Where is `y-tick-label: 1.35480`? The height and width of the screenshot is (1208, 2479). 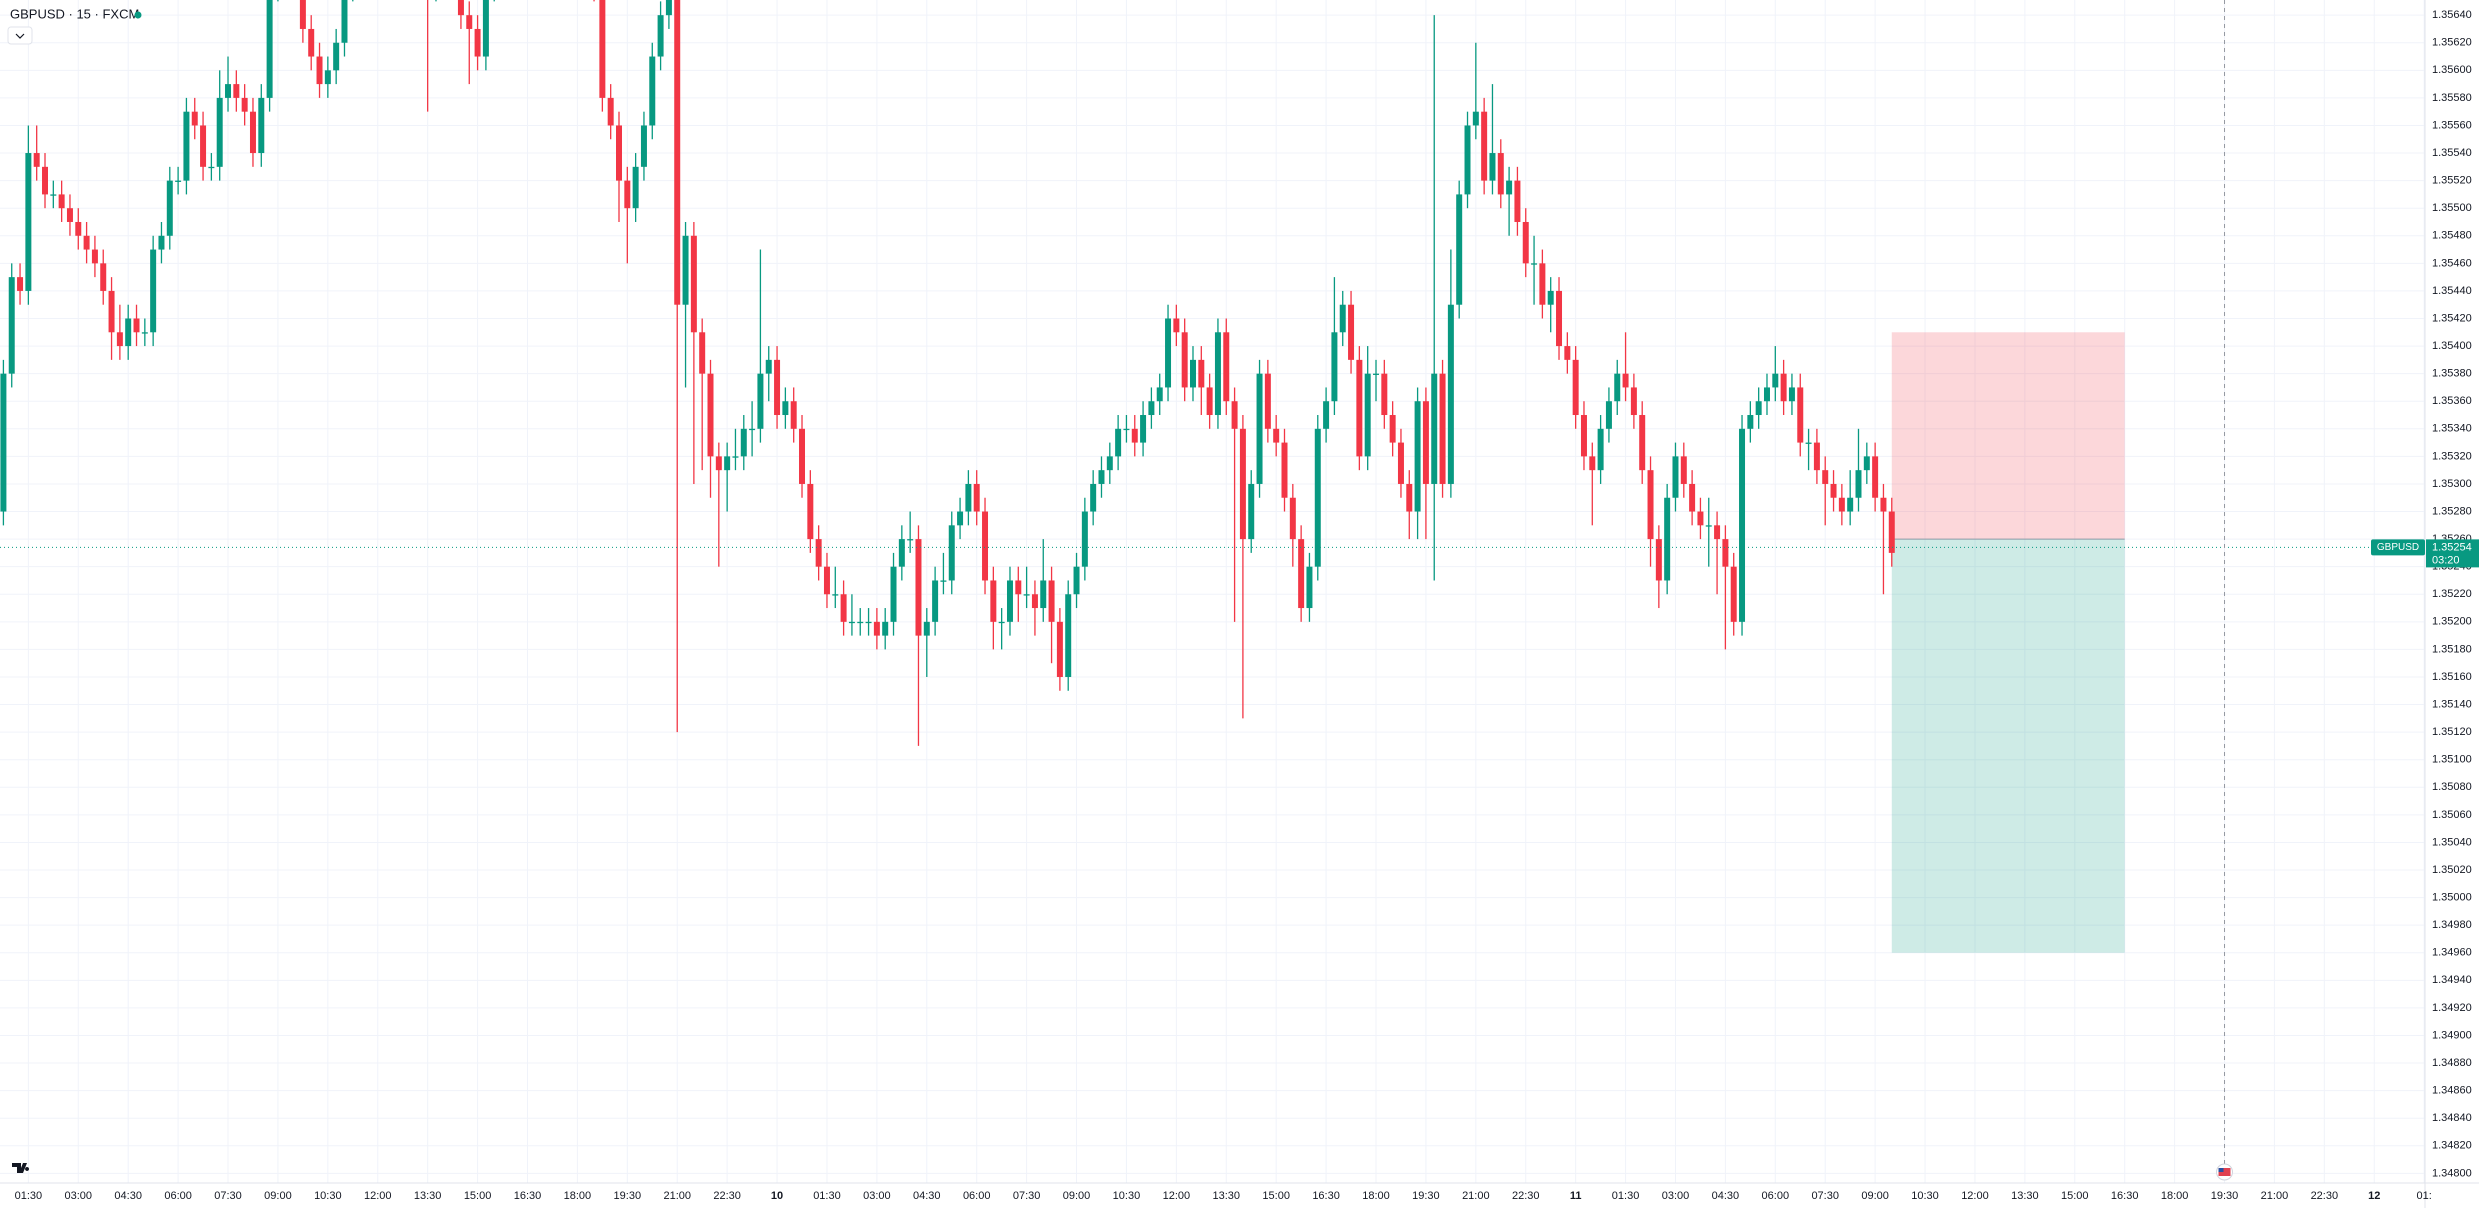 y-tick-label: 1.35480 is located at coordinates (2452, 236).